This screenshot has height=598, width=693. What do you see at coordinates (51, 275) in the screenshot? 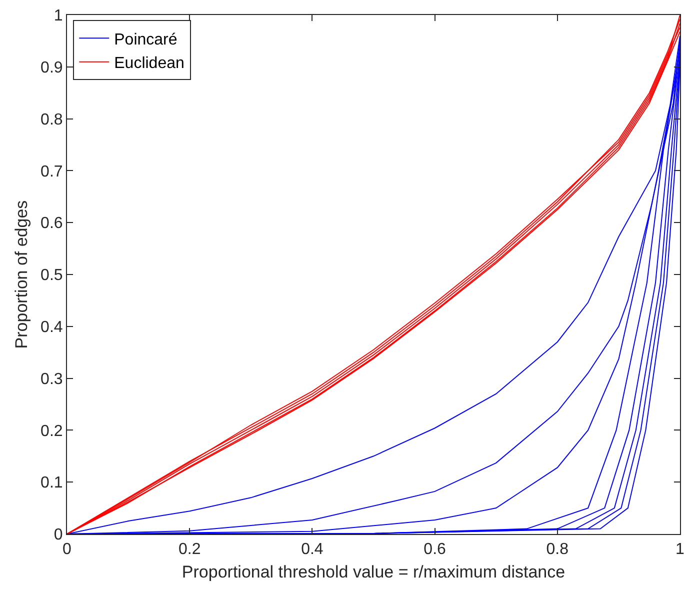
I see `y-tick-label: 0.5` at bounding box center [51, 275].